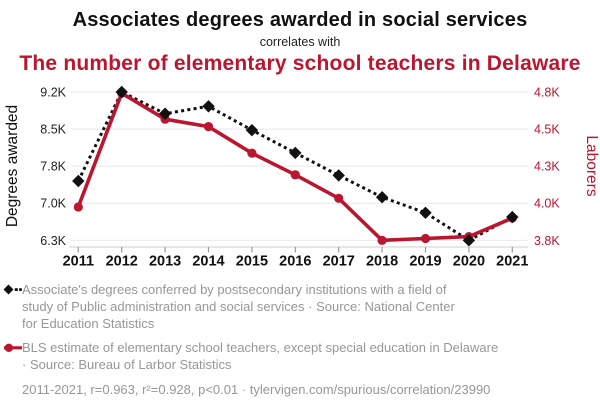  Describe the element at coordinates (208, 262) in the screenshot. I see `x-axis-year-label: 2014` at that location.